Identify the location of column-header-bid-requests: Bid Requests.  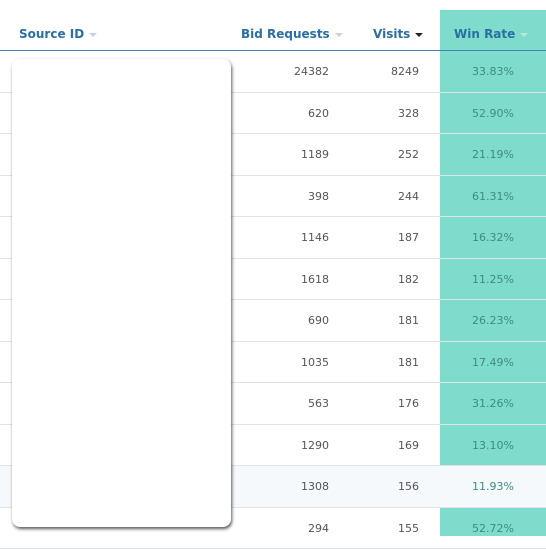
(292, 34).